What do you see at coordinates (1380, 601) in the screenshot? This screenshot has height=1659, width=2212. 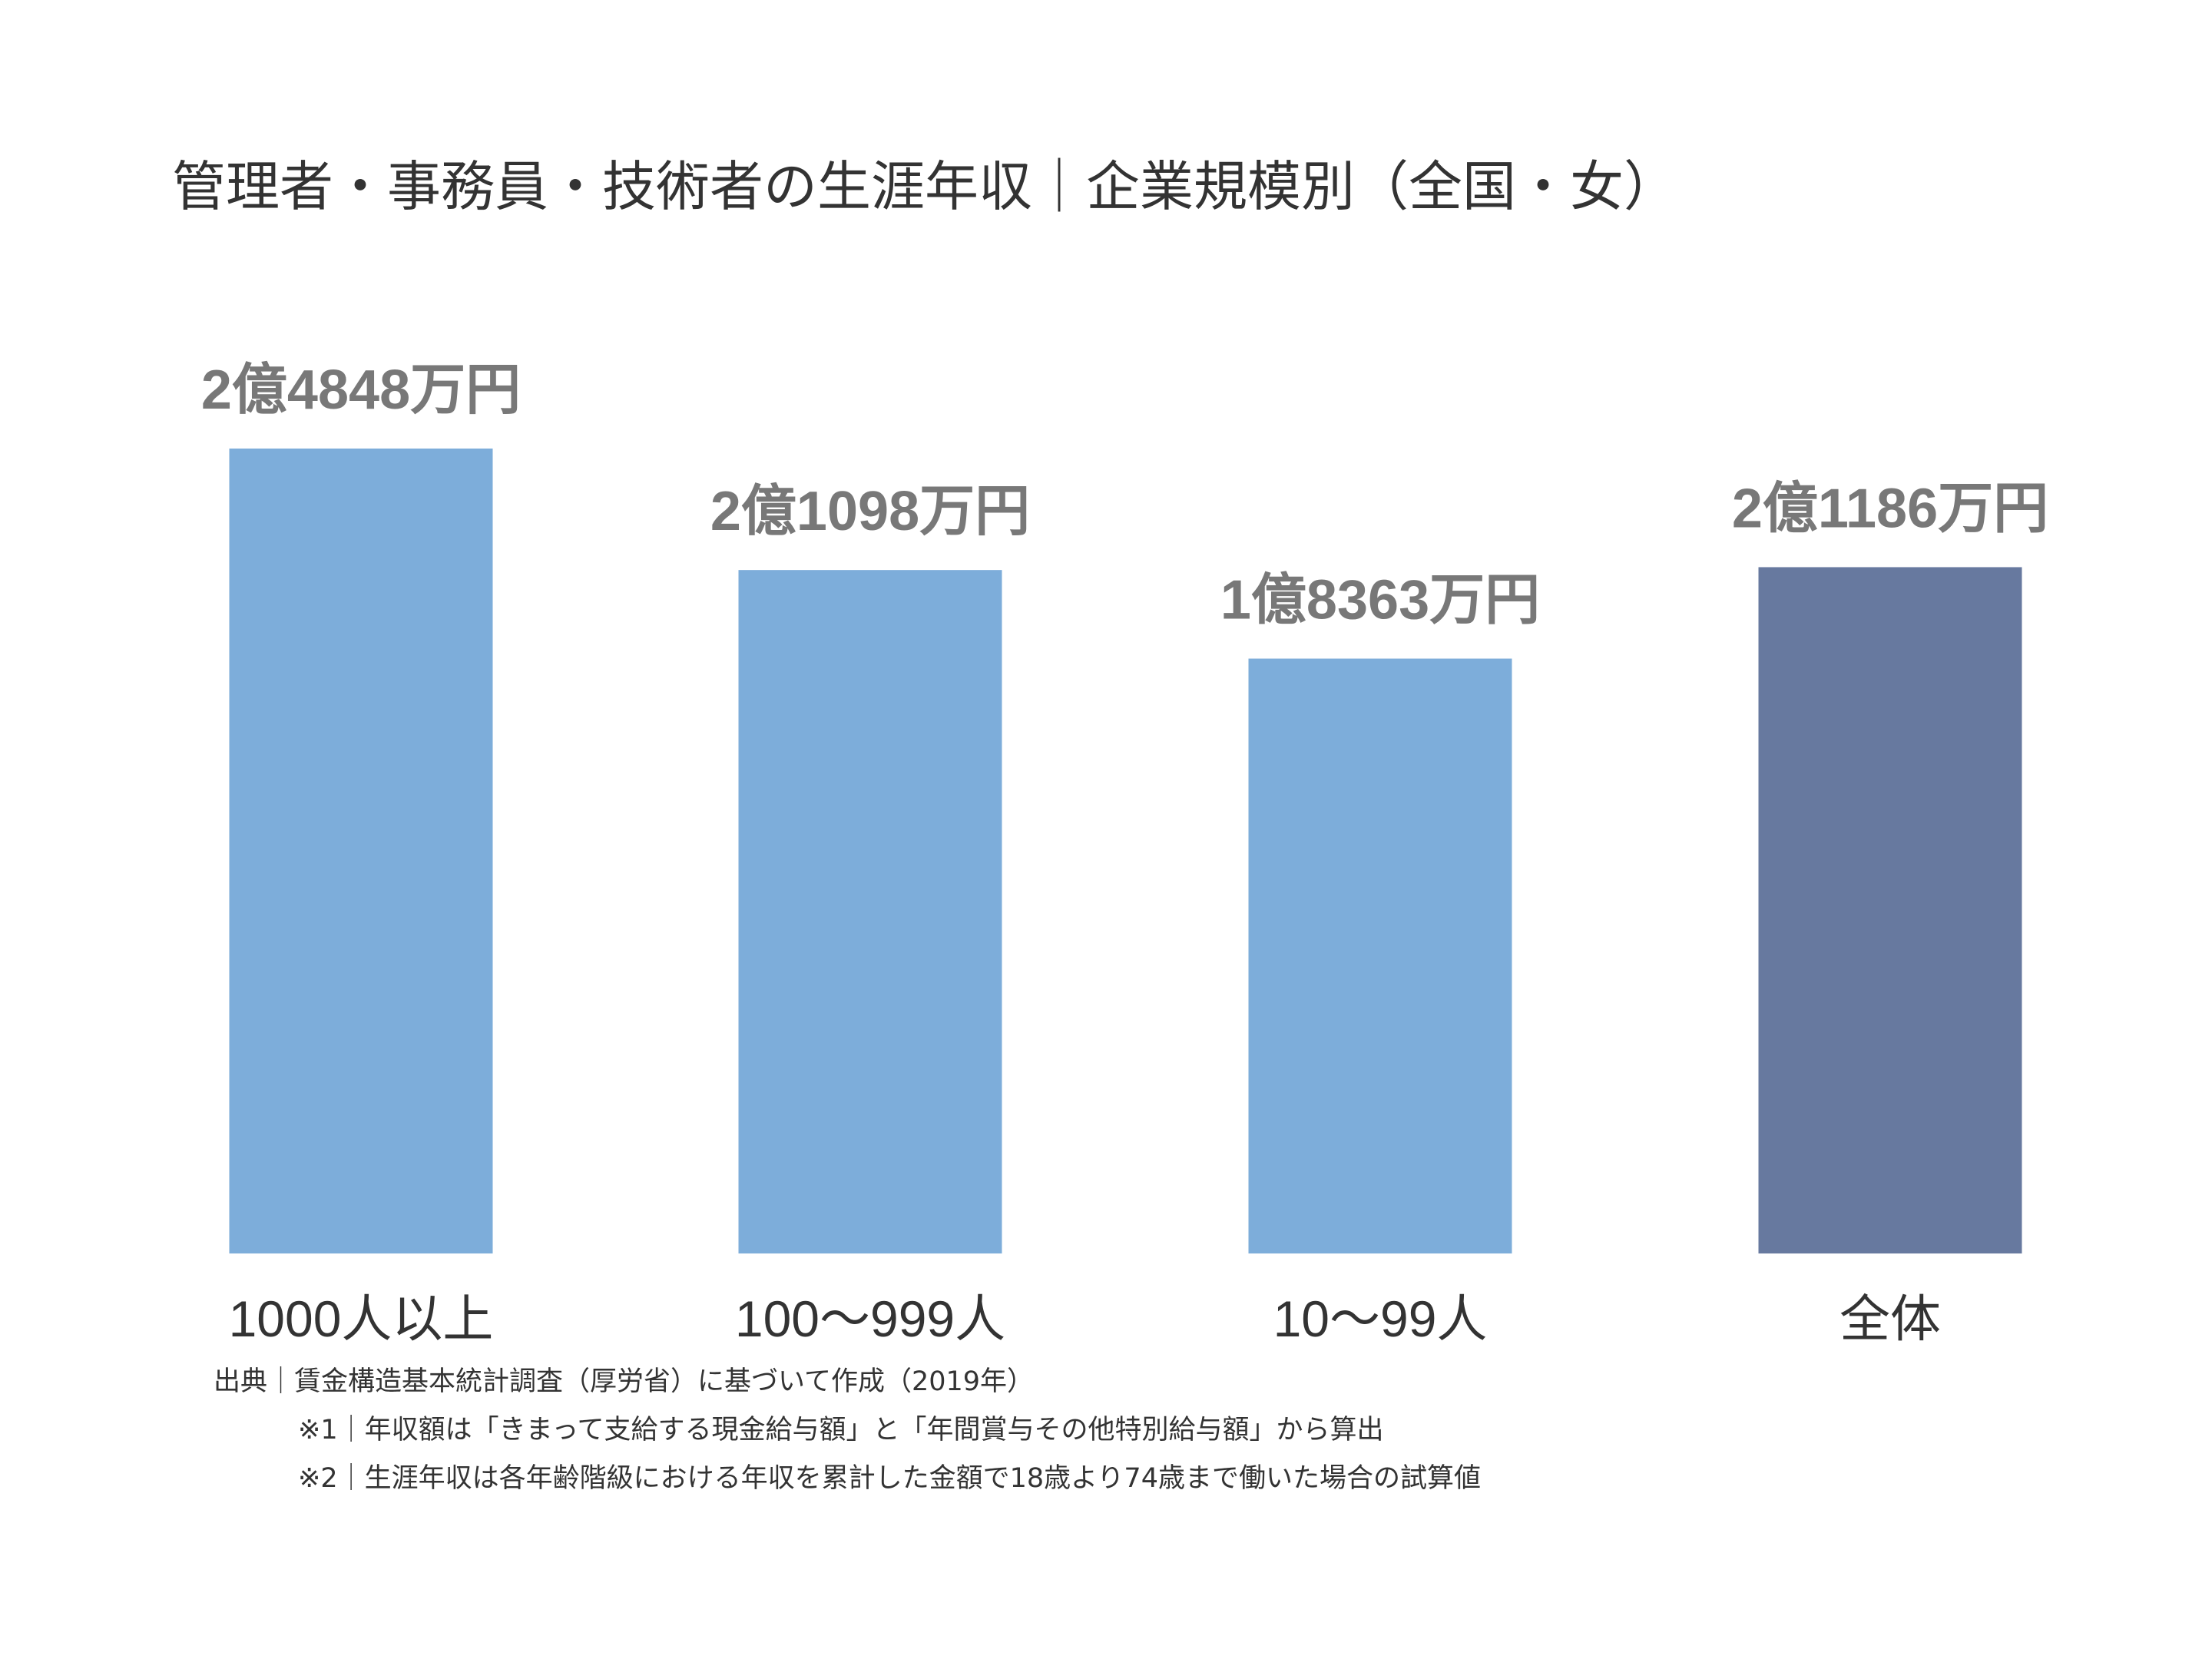 I see `data-label-2: 1億8363万円` at bounding box center [1380, 601].